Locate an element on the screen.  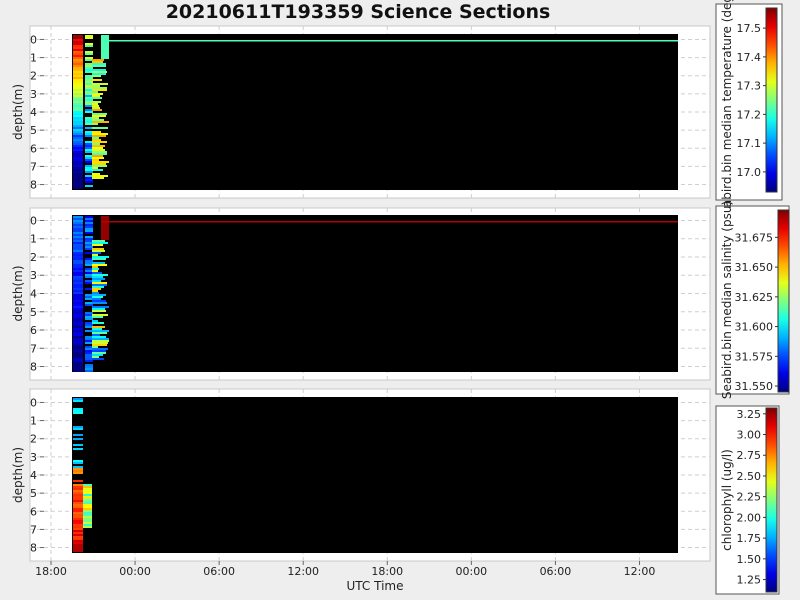
y-tick-label: 1 is located at coordinates (33, 421).